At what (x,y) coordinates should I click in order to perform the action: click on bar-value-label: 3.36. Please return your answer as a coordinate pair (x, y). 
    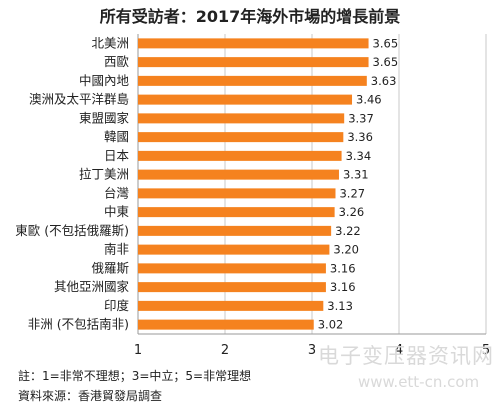
    Looking at the image, I should click on (360, 137).